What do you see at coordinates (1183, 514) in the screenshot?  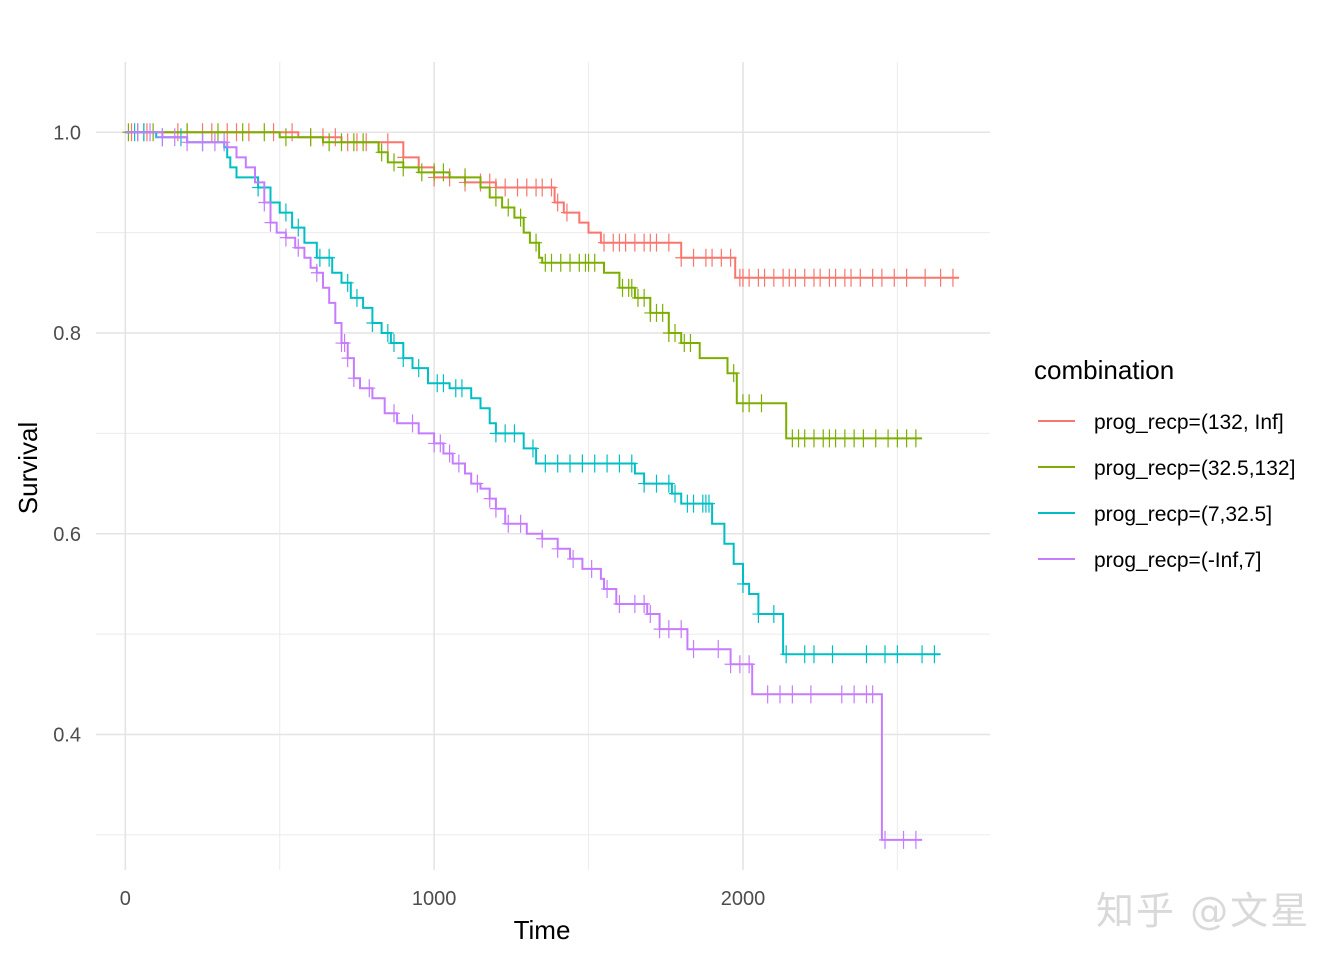 I see `legend-label: prog_recp=(7,32.5]` at bounding box center [1183, 514].